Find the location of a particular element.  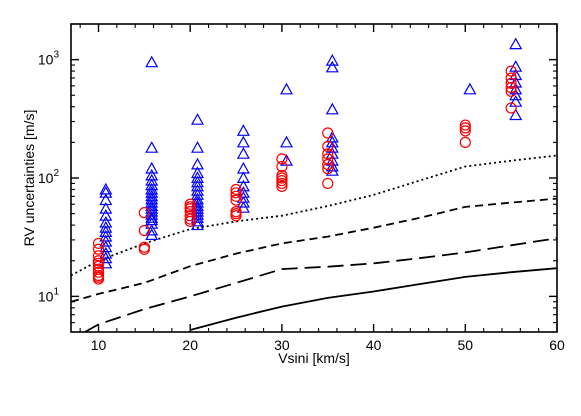

x-tick-label: 50 is located at coordinates (466, 345).